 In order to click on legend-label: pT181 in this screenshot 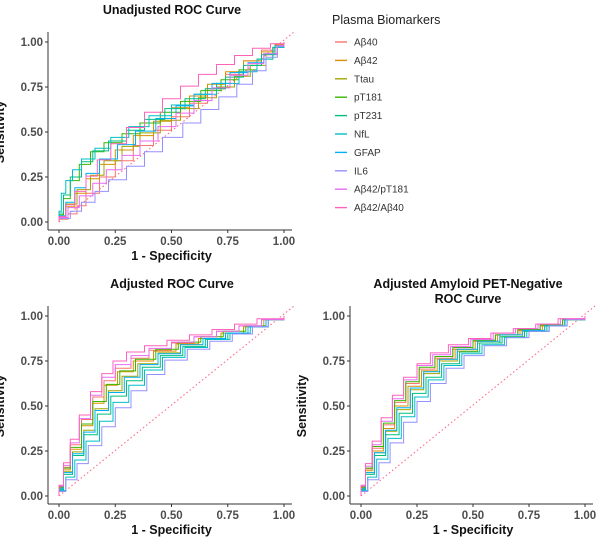, I will do `click(368, 98)`.